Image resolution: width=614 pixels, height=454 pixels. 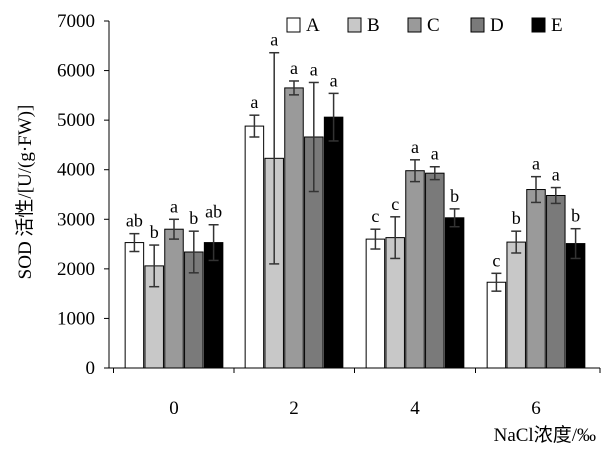 What do you see at coordinates (424, 25) in the screenshot?
I see `legend: A B C D E` at bounding box center [424, 25].